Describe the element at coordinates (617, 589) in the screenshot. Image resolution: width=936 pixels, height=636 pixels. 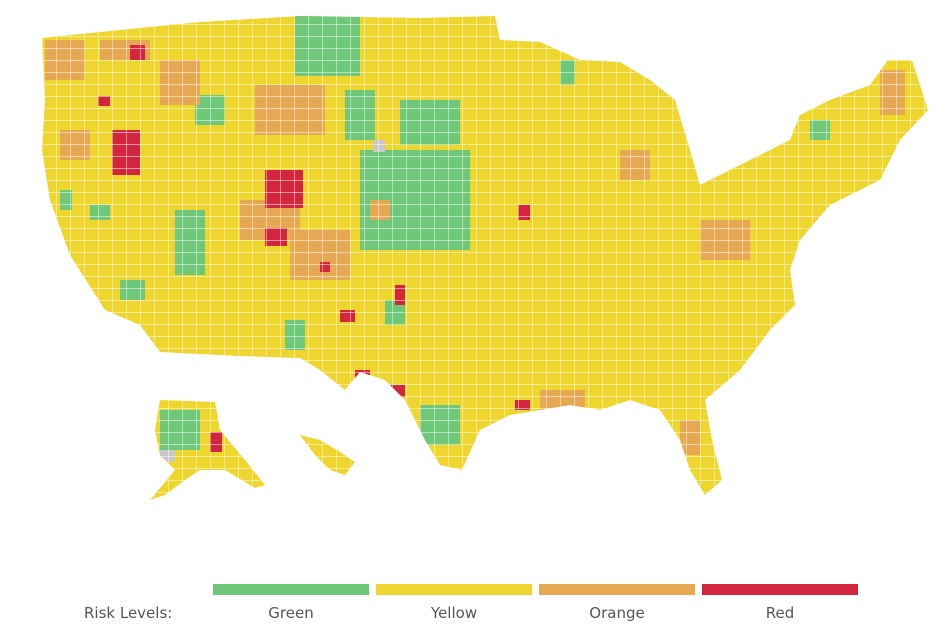
I see `legend-swatch-orange` at that location.